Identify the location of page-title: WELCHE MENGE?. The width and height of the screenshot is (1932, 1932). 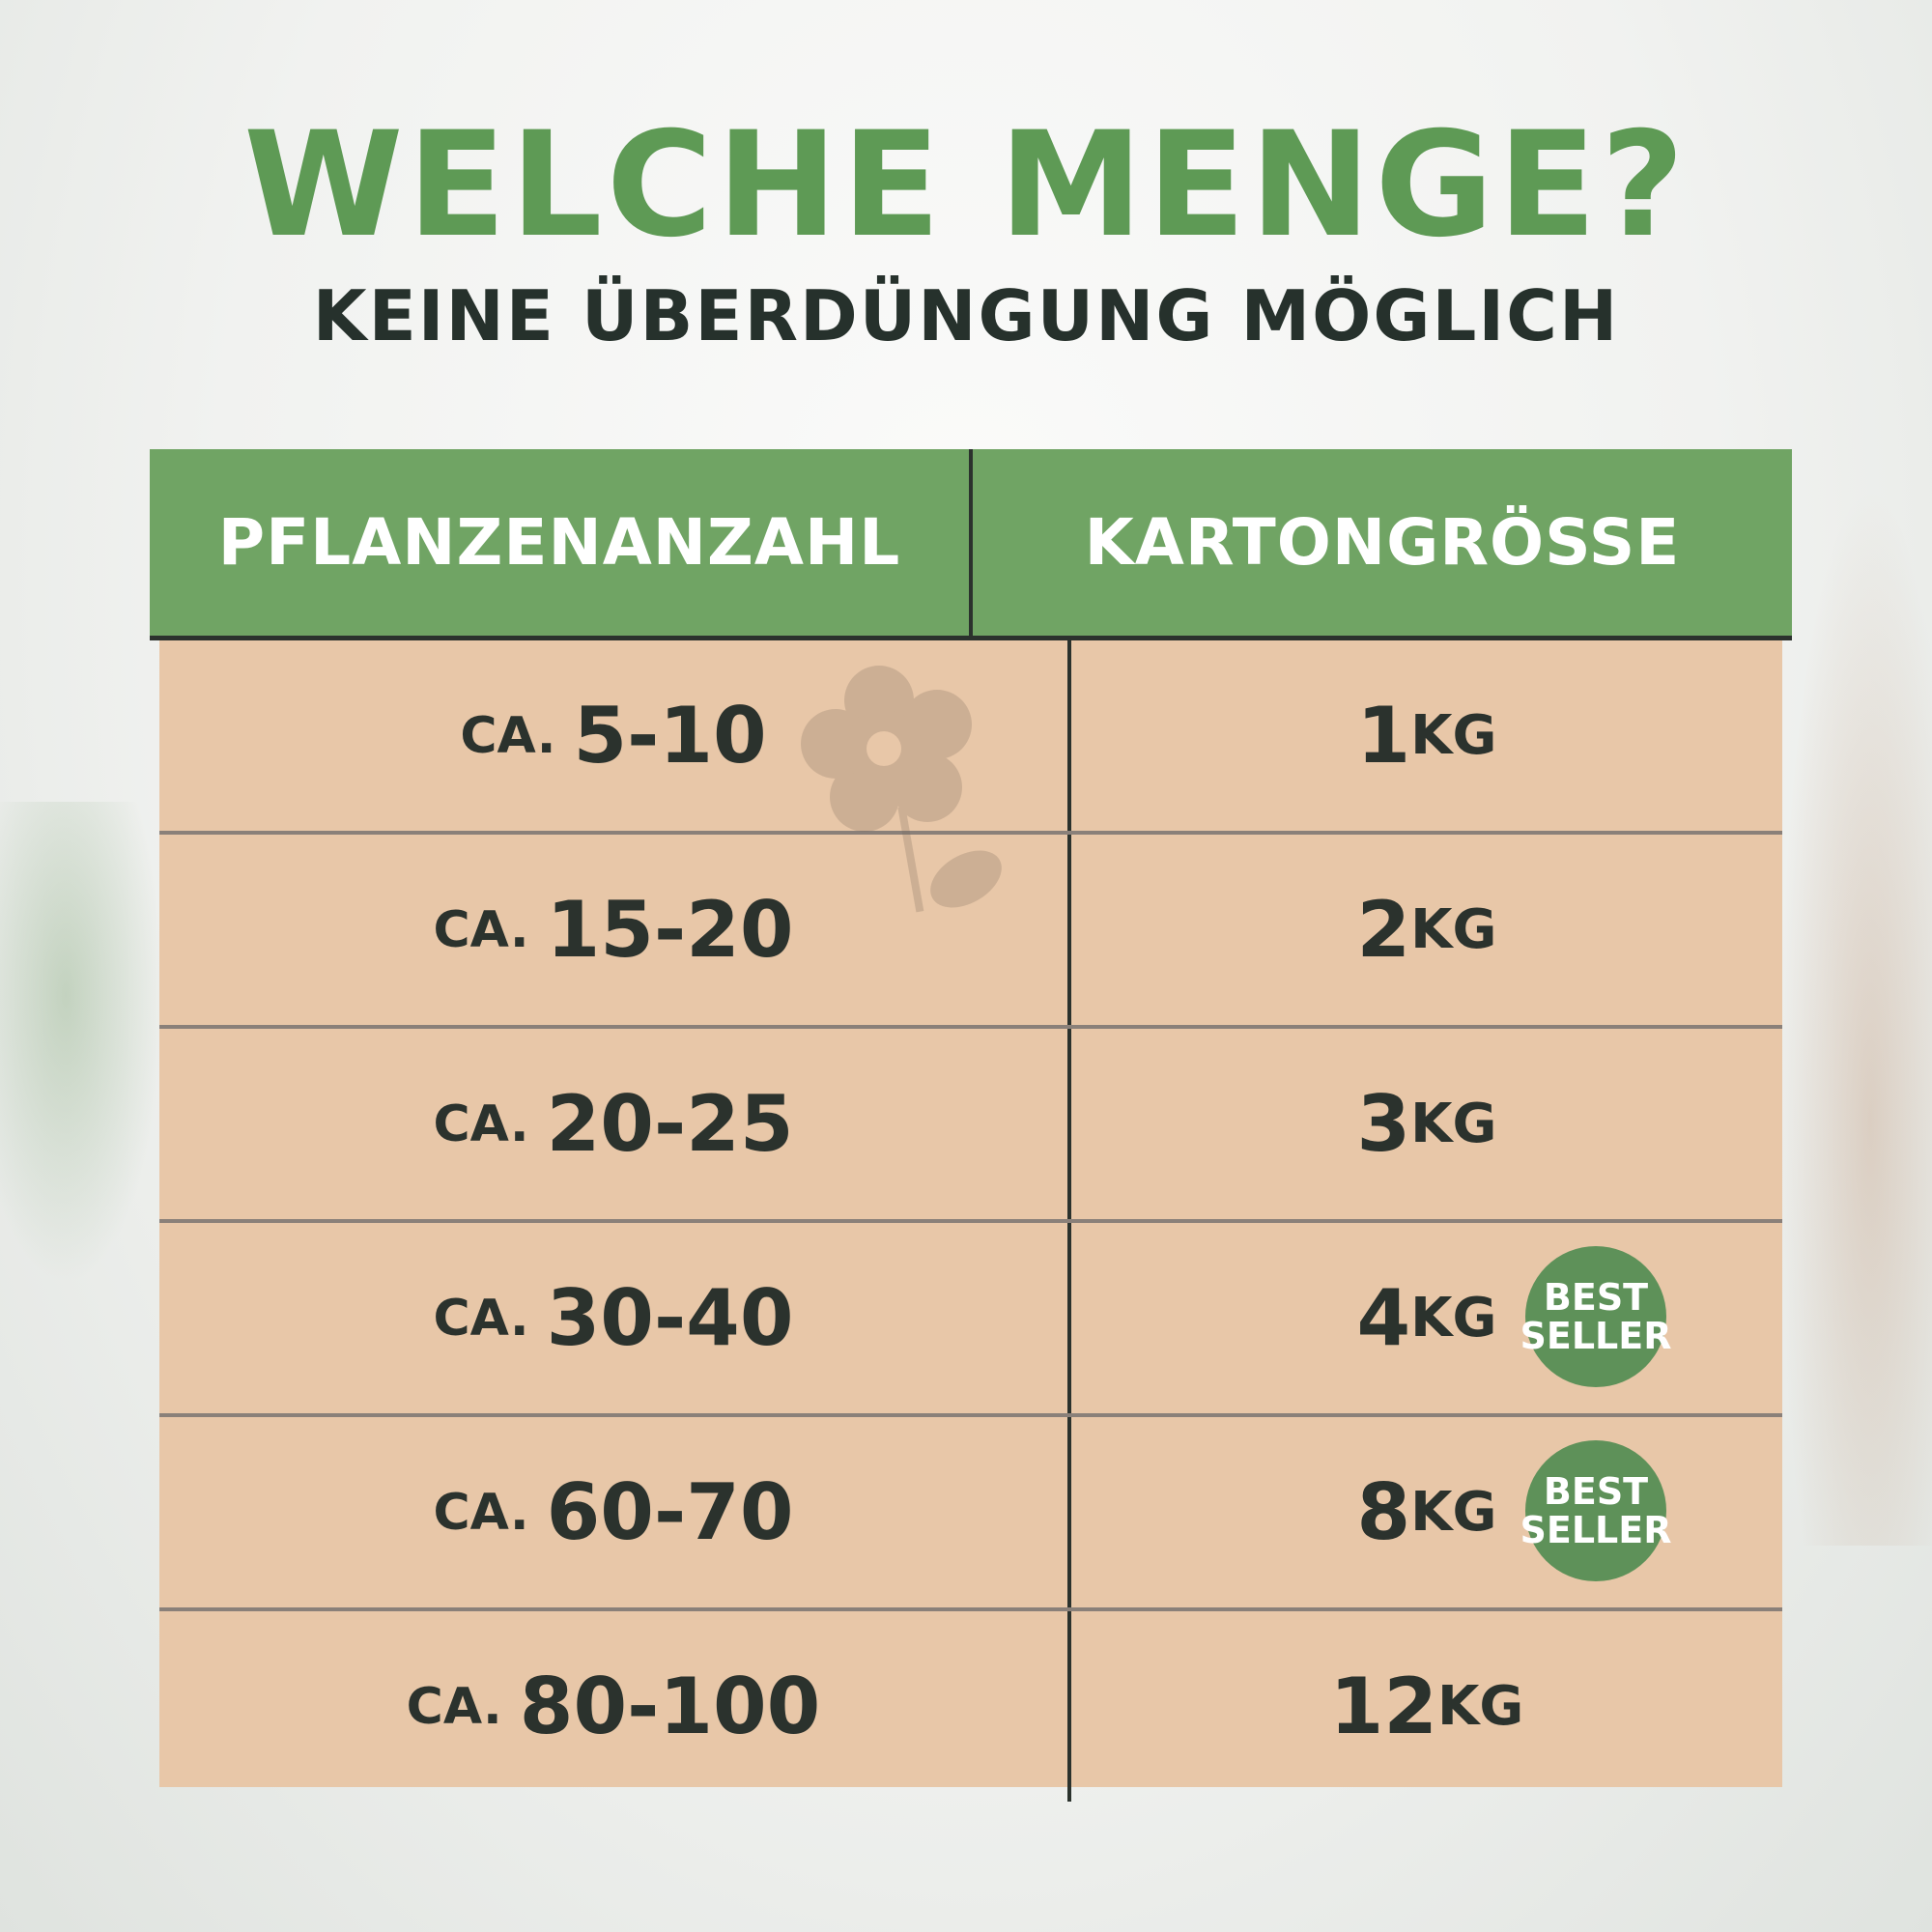
(966, 185).